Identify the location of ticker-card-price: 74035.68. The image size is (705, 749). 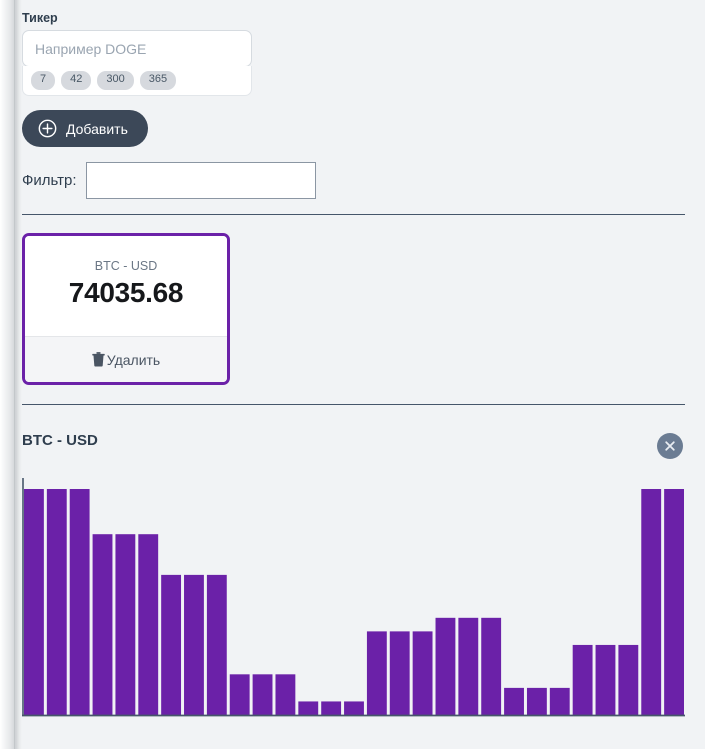
(126, 292).